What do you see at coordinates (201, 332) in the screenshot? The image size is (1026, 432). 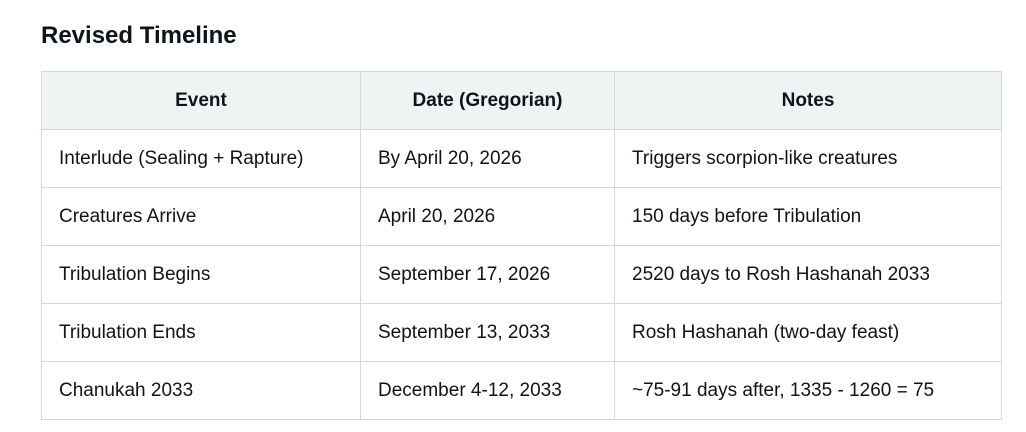 I see `event-cell: Tribulation Ends` at bounding box center [201, 332].